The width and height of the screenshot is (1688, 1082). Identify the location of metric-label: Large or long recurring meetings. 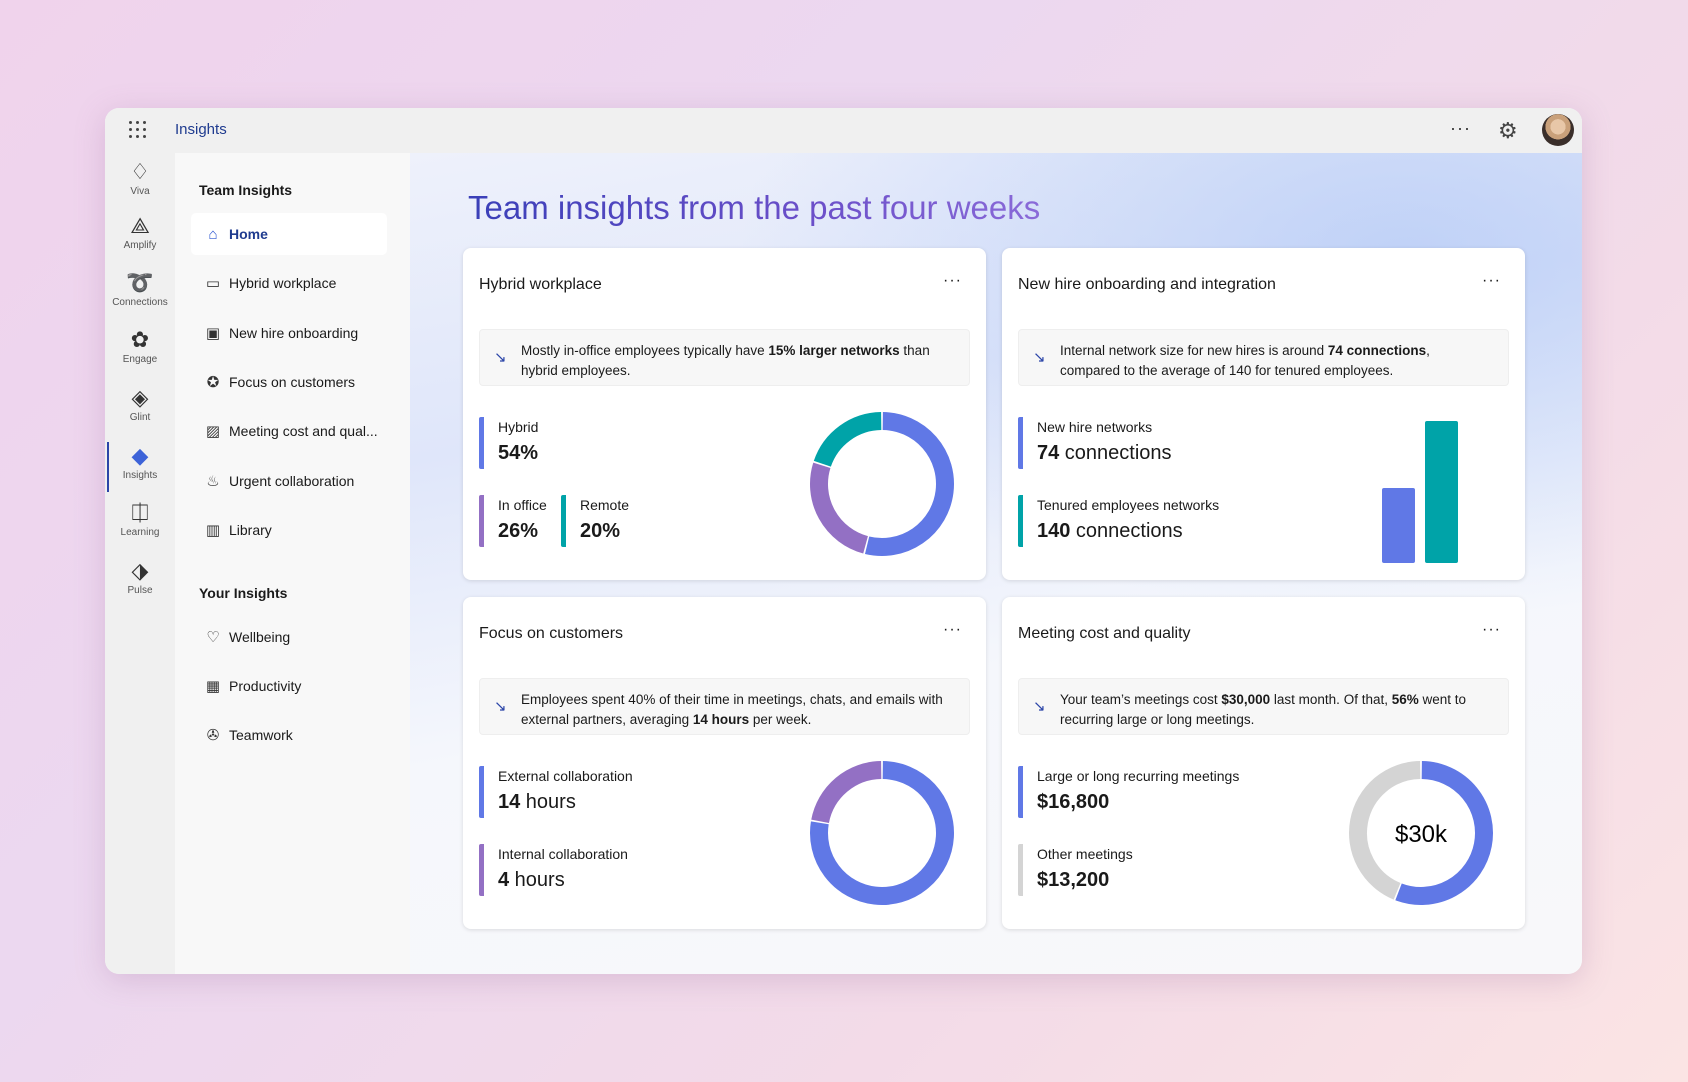
(1138, 776).